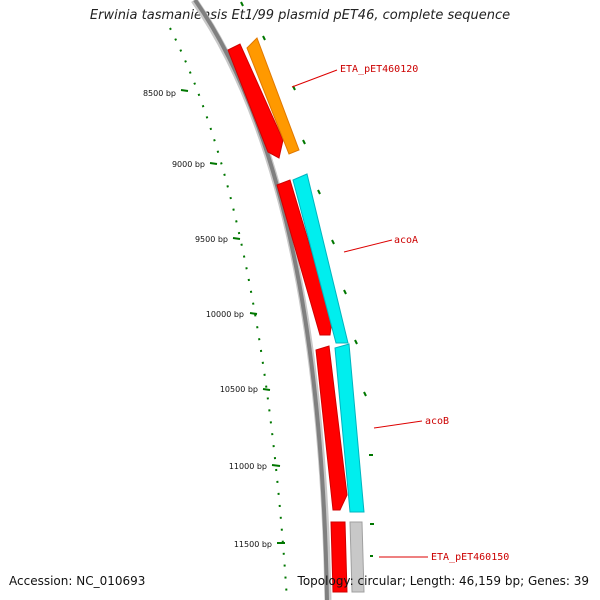  I want to click on tick-label: 8500 bp, so click(159, 93).